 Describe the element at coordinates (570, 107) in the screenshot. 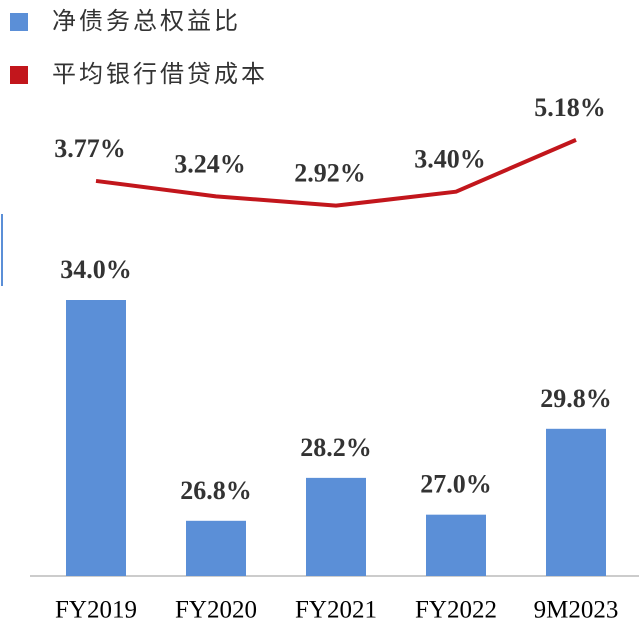

I see `data-label: 5.18%` at that location.